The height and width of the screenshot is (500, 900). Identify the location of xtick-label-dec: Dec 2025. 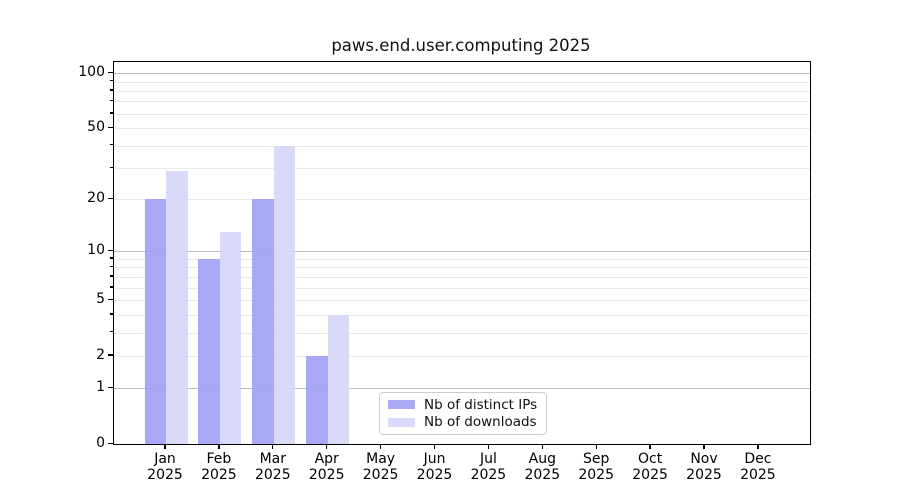
(758, 467).